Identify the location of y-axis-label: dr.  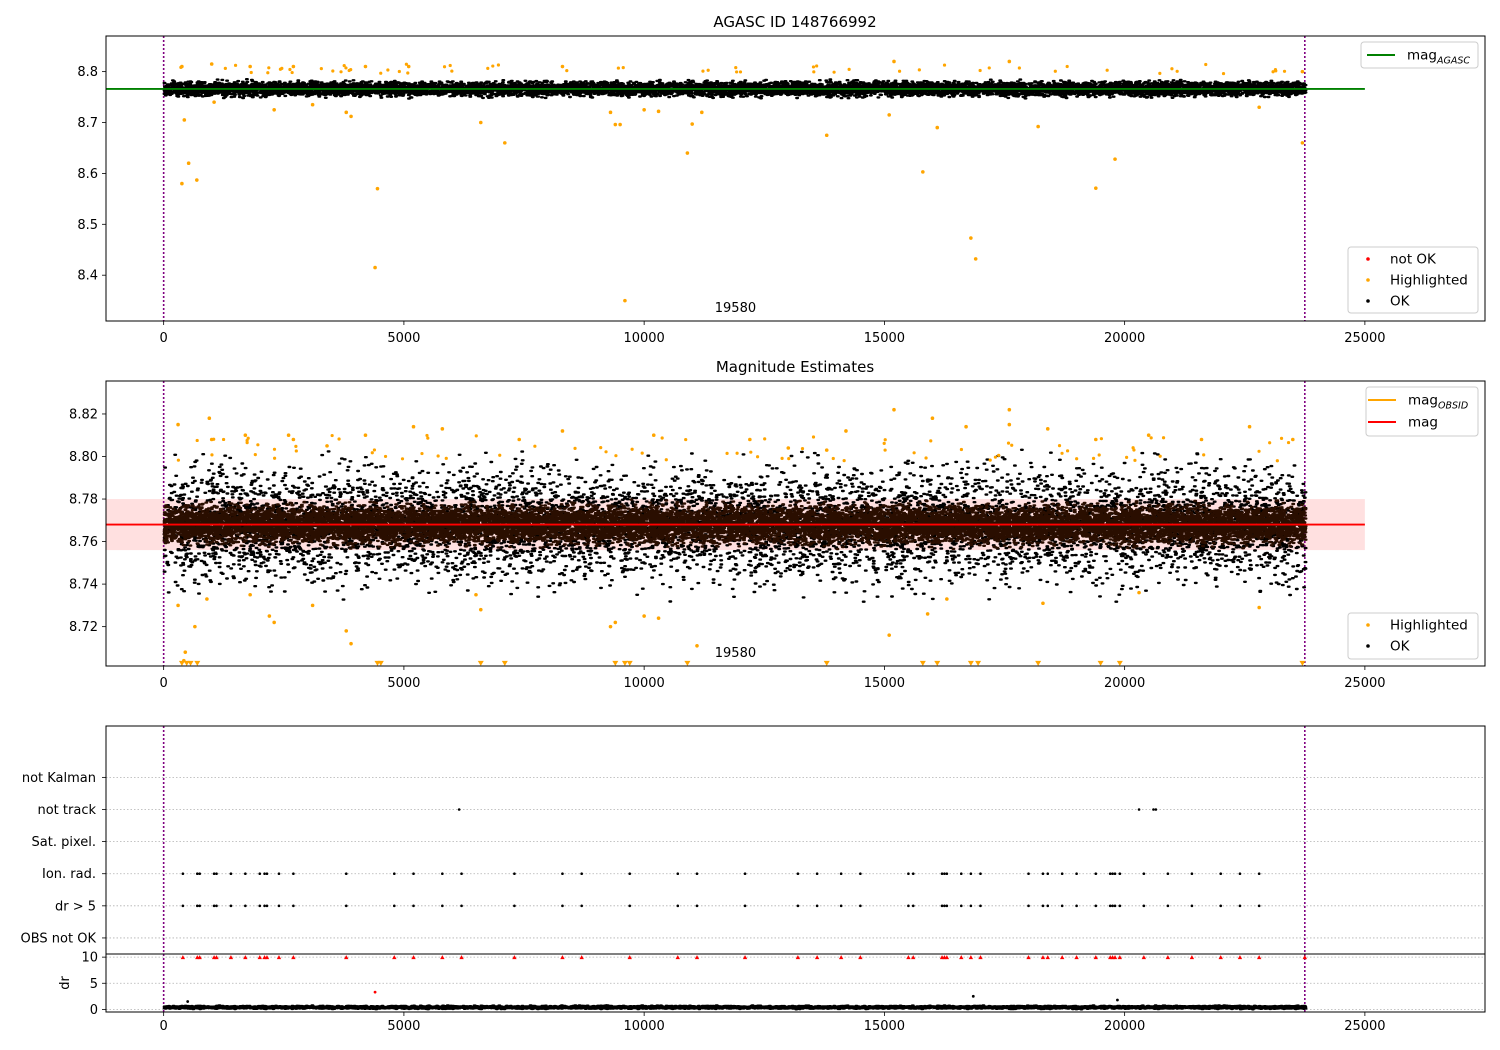
(65, 983).